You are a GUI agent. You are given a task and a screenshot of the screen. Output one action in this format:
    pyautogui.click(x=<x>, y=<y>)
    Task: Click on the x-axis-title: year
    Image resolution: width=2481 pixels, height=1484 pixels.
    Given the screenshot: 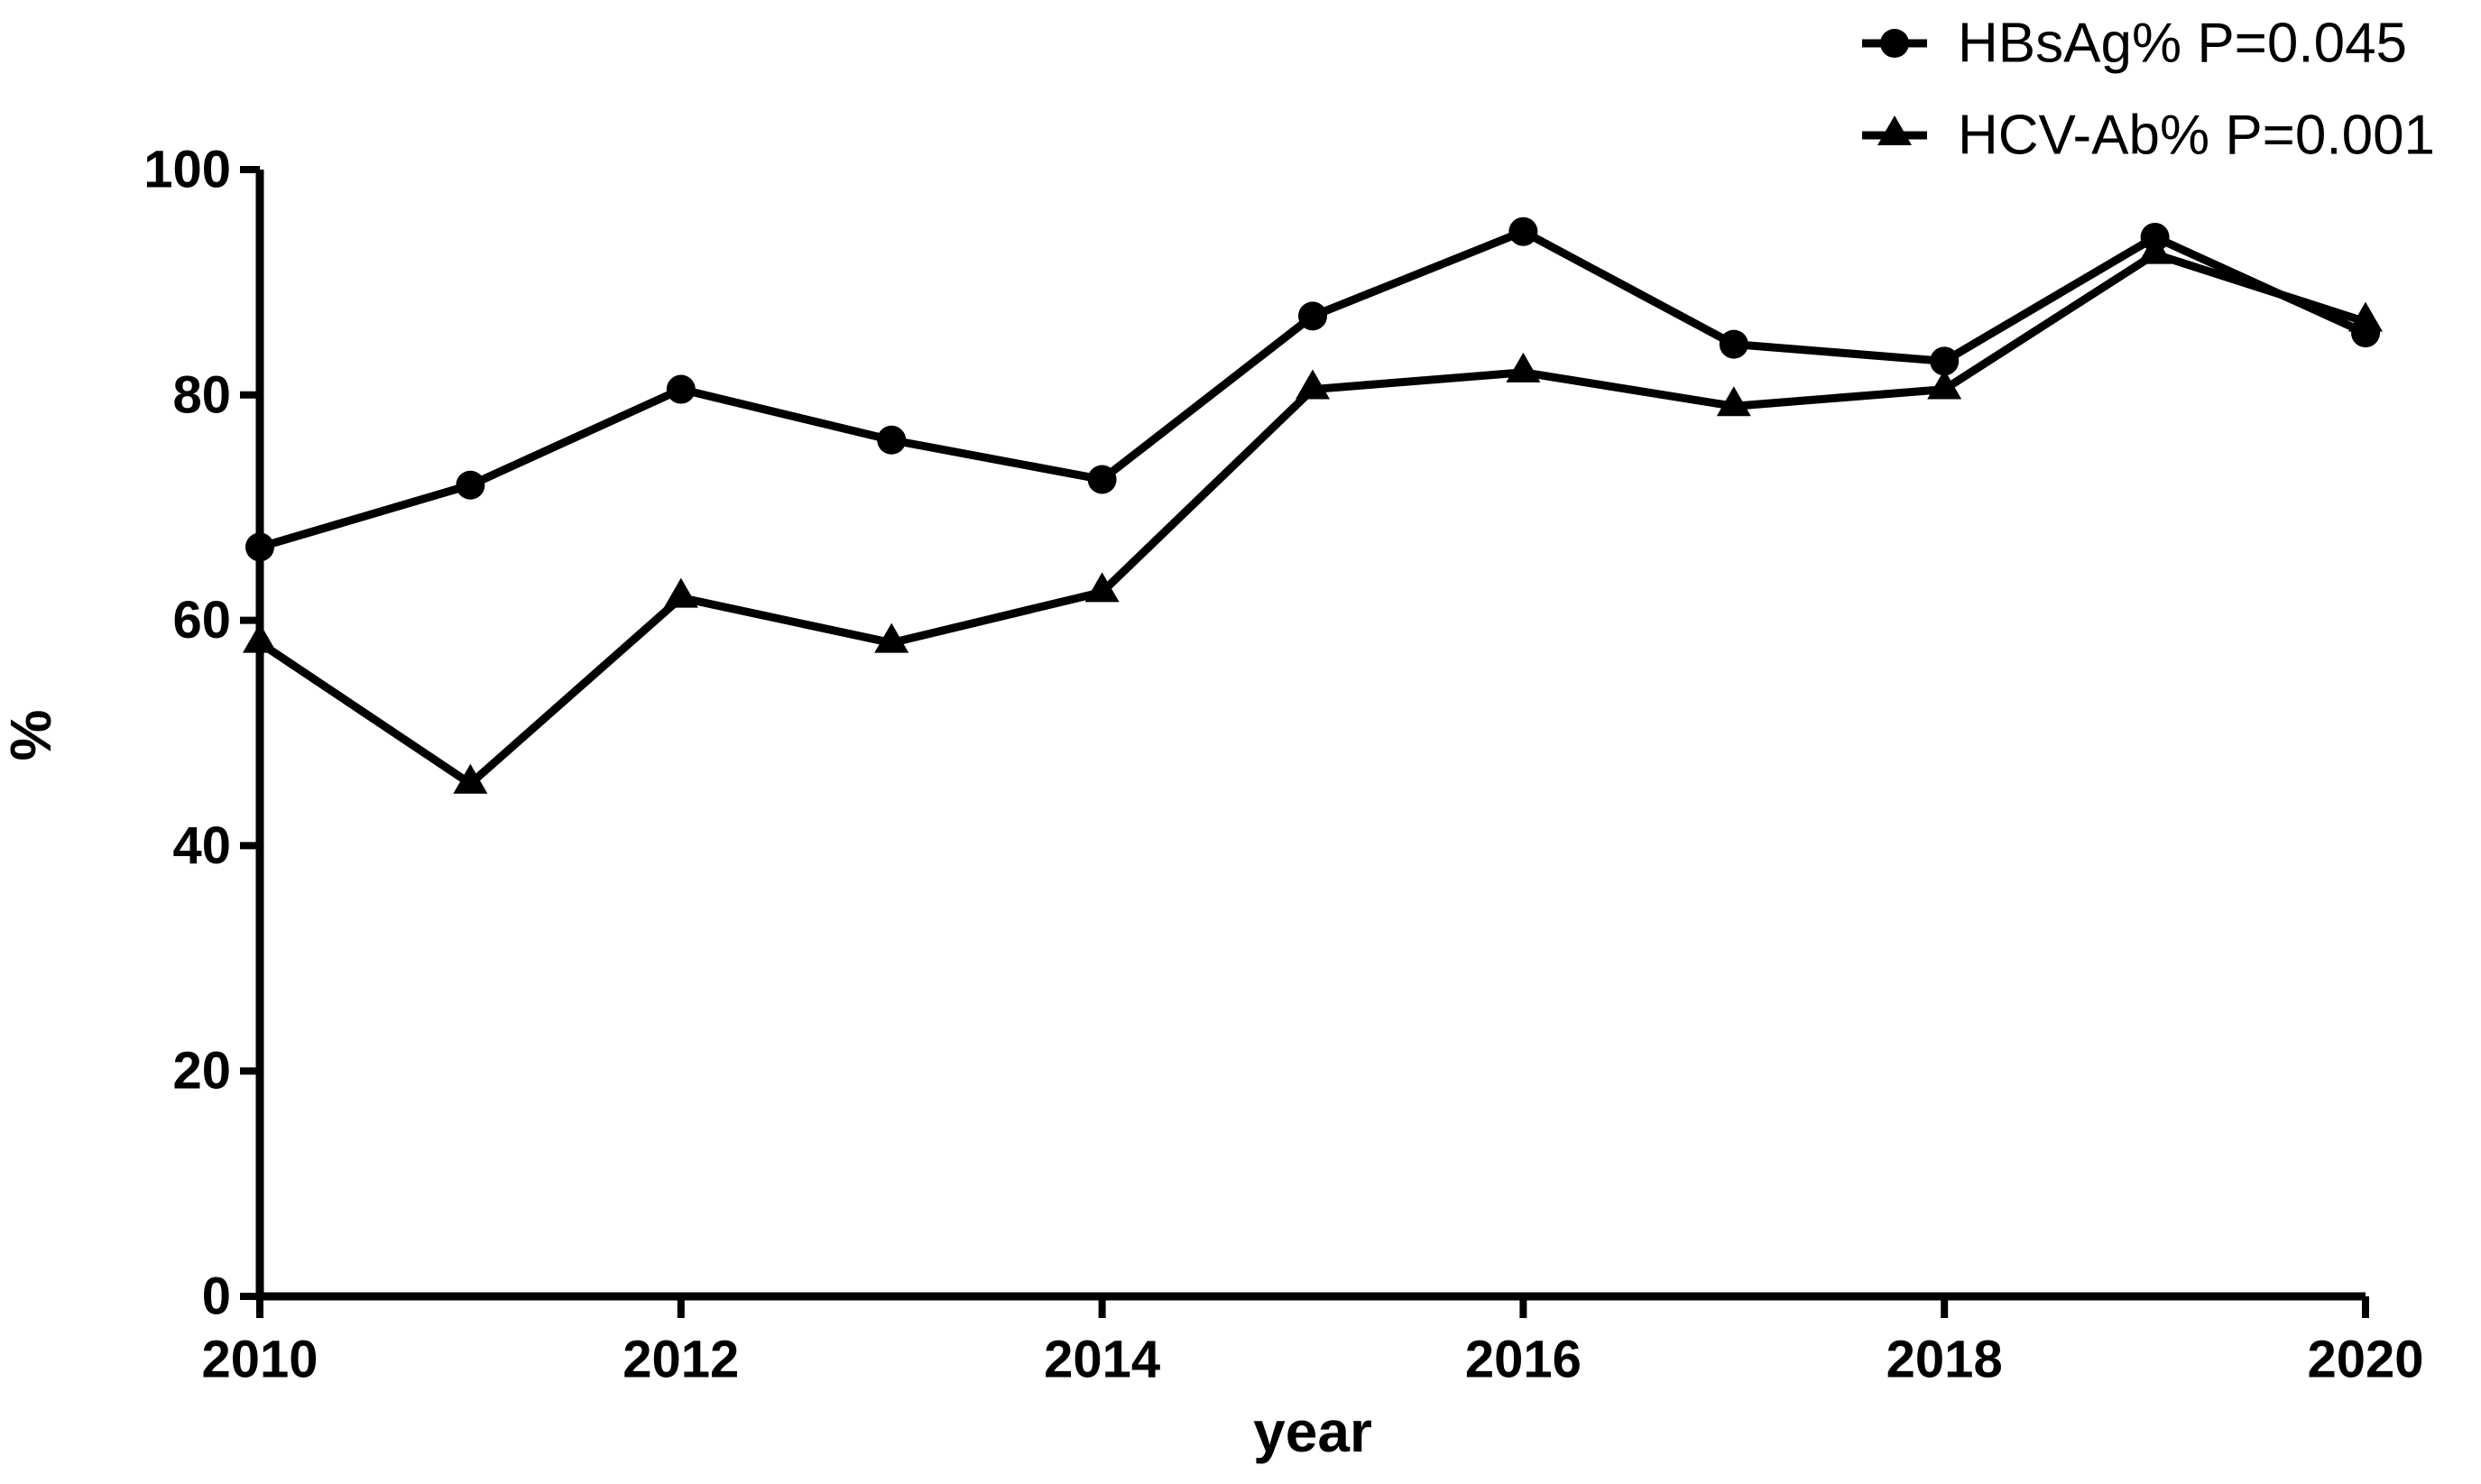 What is the action you would take?
    pyautogui.click(x=1313, y=1431)
    